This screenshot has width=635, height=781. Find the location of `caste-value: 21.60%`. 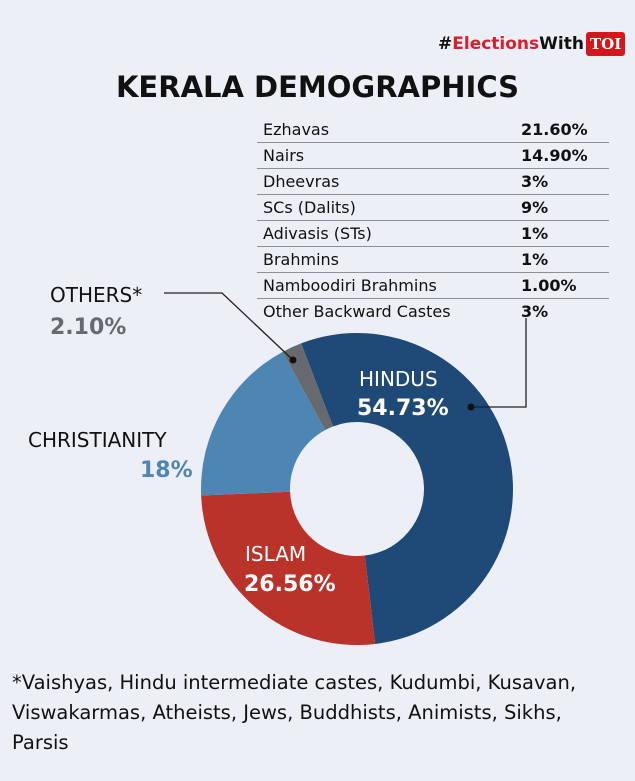

caste-value: 21.60% is located at coordinates (562, 130).